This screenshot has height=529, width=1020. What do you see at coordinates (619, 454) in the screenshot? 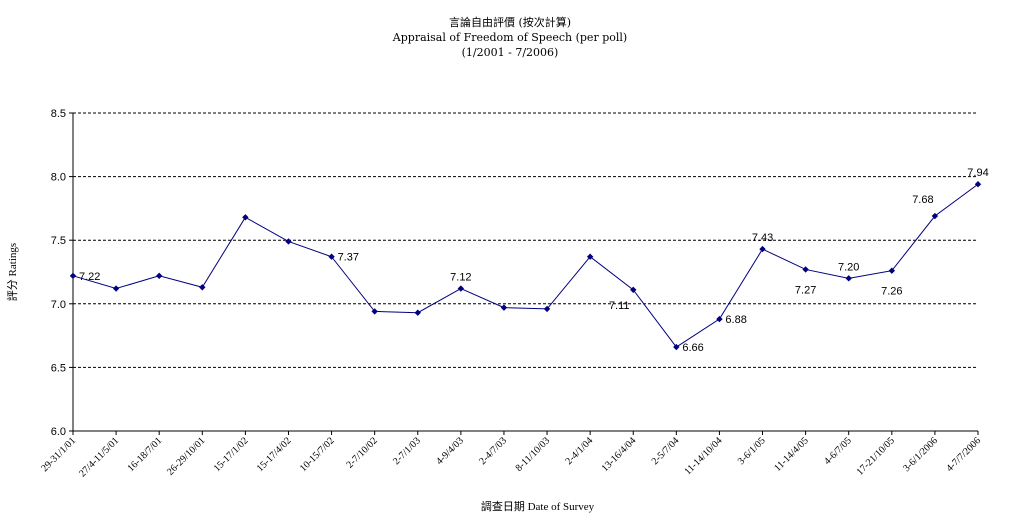
I see `x-tick-label: 13-16/4/04` at bounding box center [619, 454].